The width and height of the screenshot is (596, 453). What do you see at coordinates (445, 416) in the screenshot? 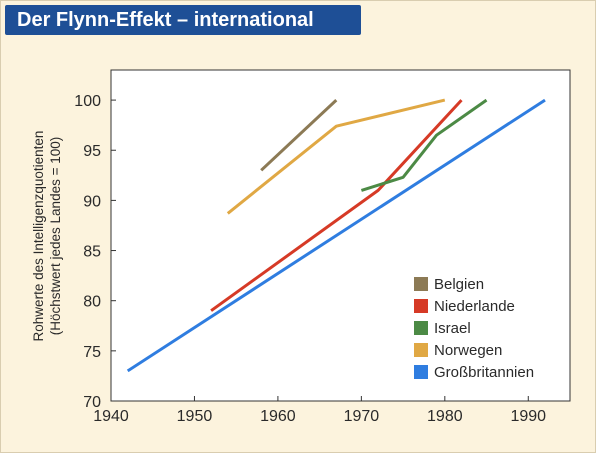
I see `x-tick-label: 1980` at bounding box center [445, 416].